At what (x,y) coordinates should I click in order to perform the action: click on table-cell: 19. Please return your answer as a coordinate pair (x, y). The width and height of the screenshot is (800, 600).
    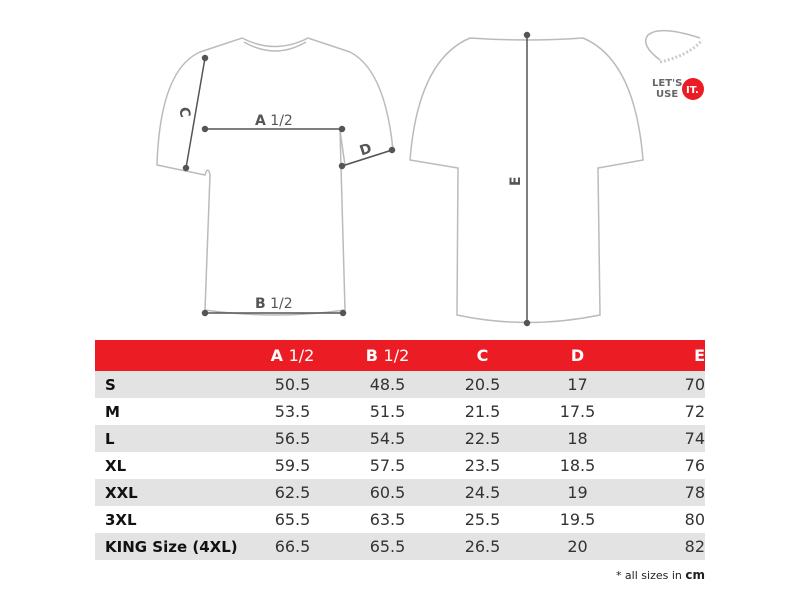
    Looking at the image, I should click on (577, 492).